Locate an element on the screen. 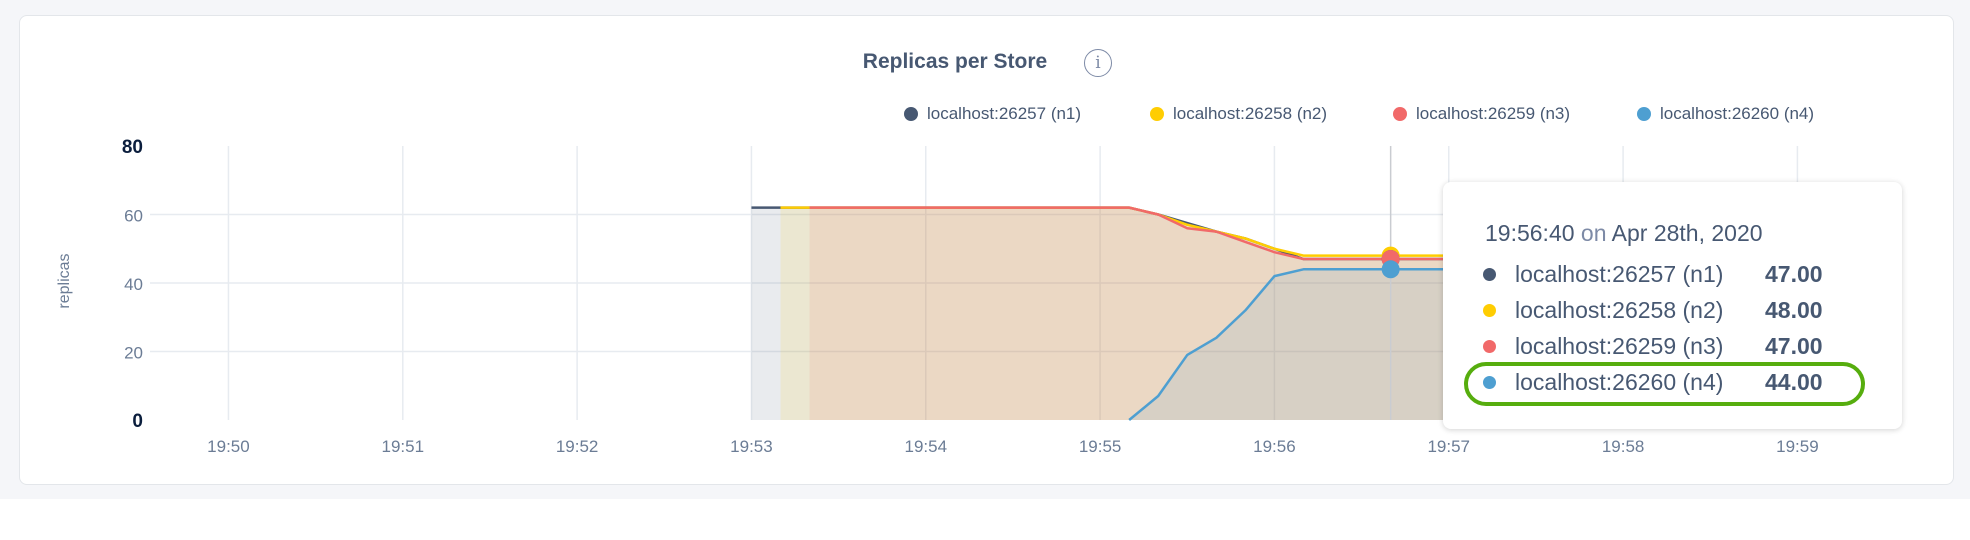 The width and height of the screenshot is (1970, 540). tooltip-row-n3: localhost:26259 (n3) 47.00 is located at coordinates (1673, 346).